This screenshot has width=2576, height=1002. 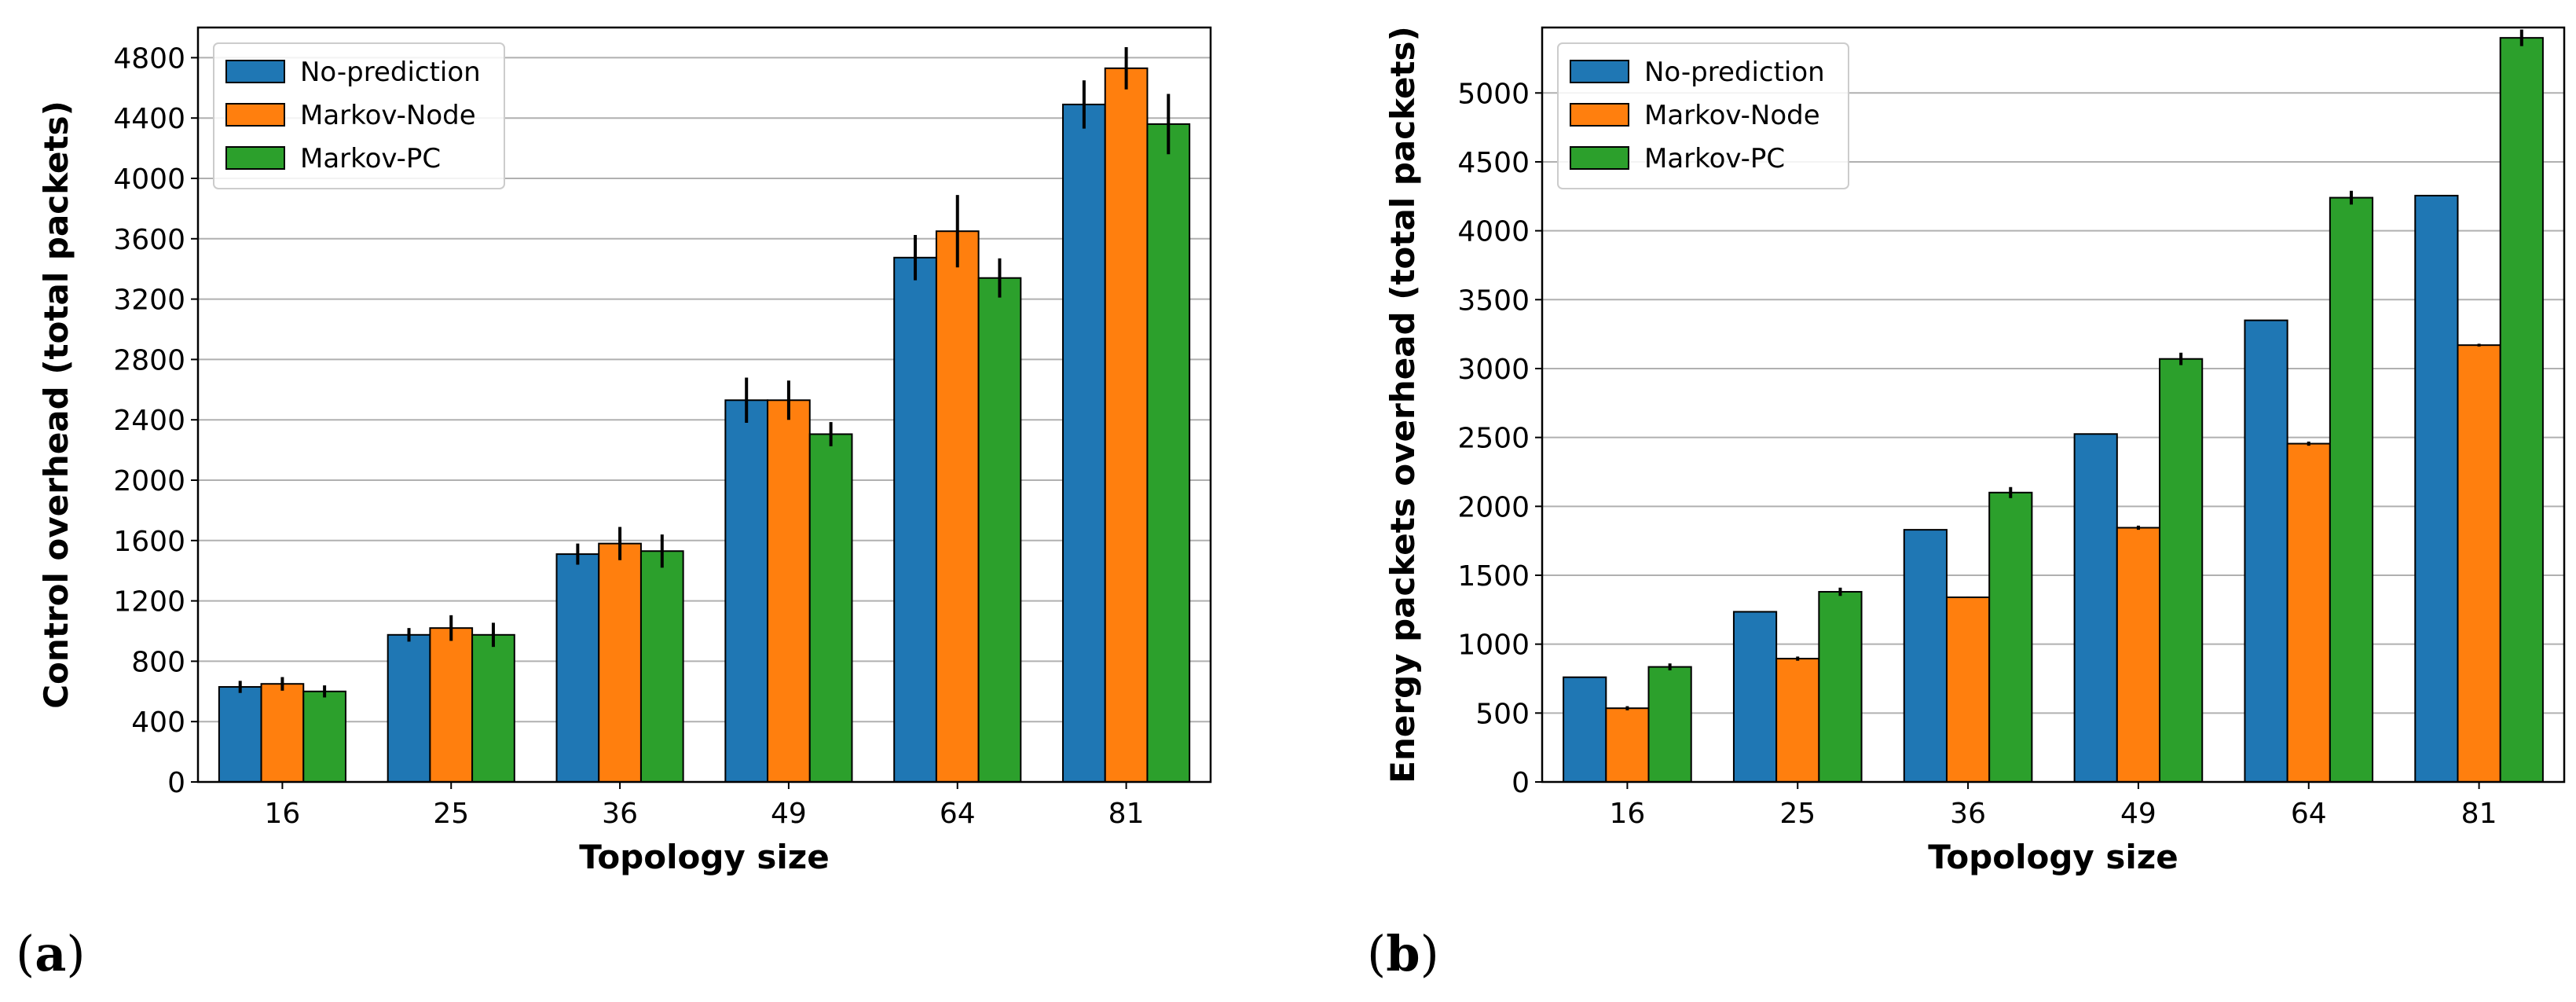 I want to click on y-tick-label: 3600, so click(x=149, y=240).